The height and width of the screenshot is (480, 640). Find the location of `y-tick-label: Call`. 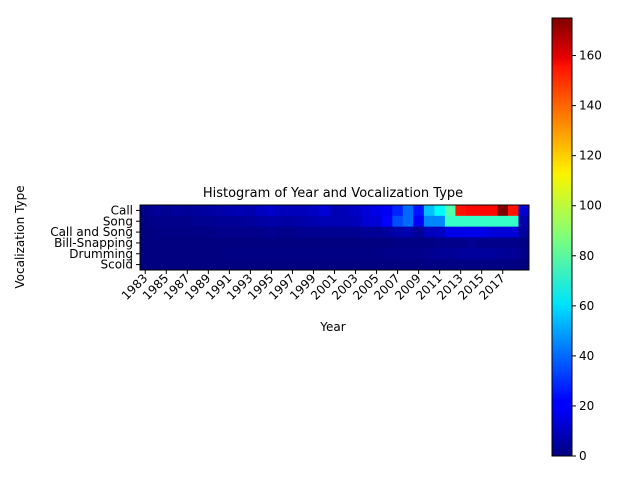

y-tick-label: Call is located at coordinates (122, 210).